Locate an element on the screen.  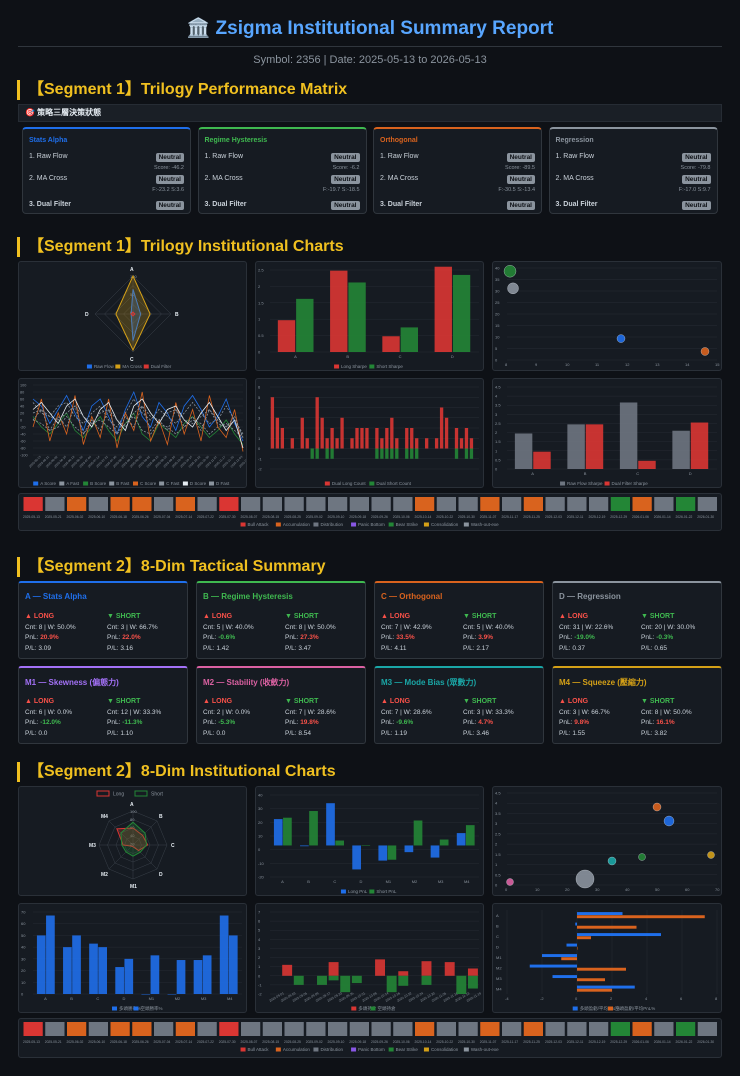
short-pnl-value: 3.9% is located at coordinates (486, 637).